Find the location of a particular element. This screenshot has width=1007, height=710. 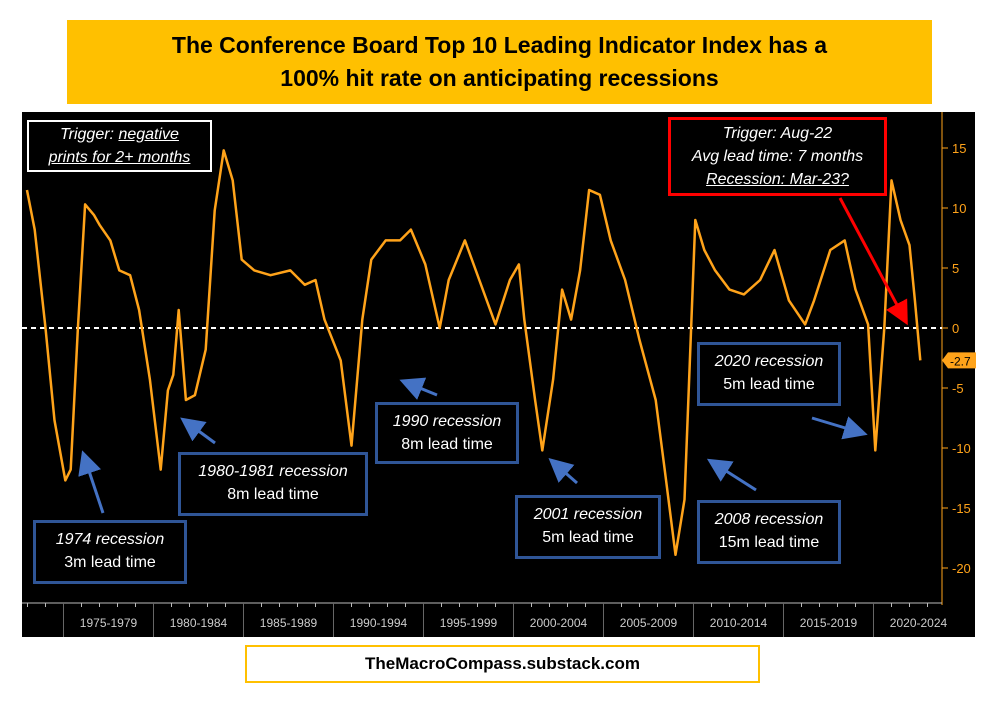

x-tick-label: 1980-1984 is located at coordinates (199, 623).